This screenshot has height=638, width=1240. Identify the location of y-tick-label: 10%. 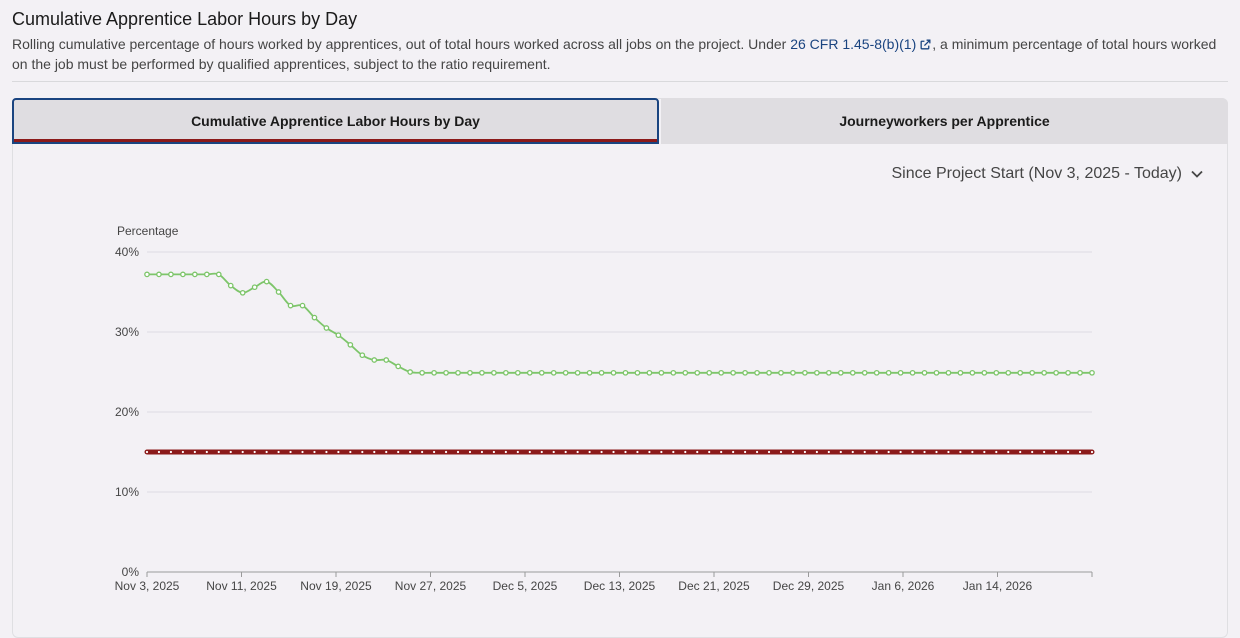
(127, 492).